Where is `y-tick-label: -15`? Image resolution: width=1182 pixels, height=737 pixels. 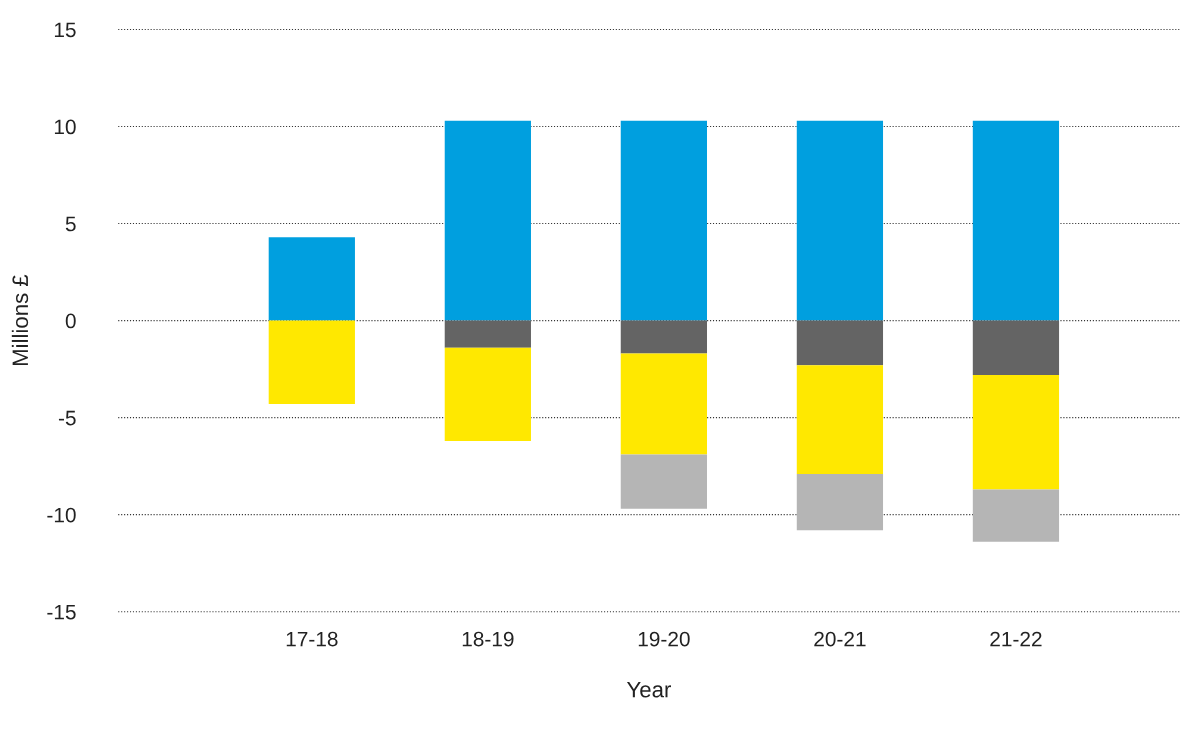
y-tick-label: -15 is located at coordinates (61, 612).